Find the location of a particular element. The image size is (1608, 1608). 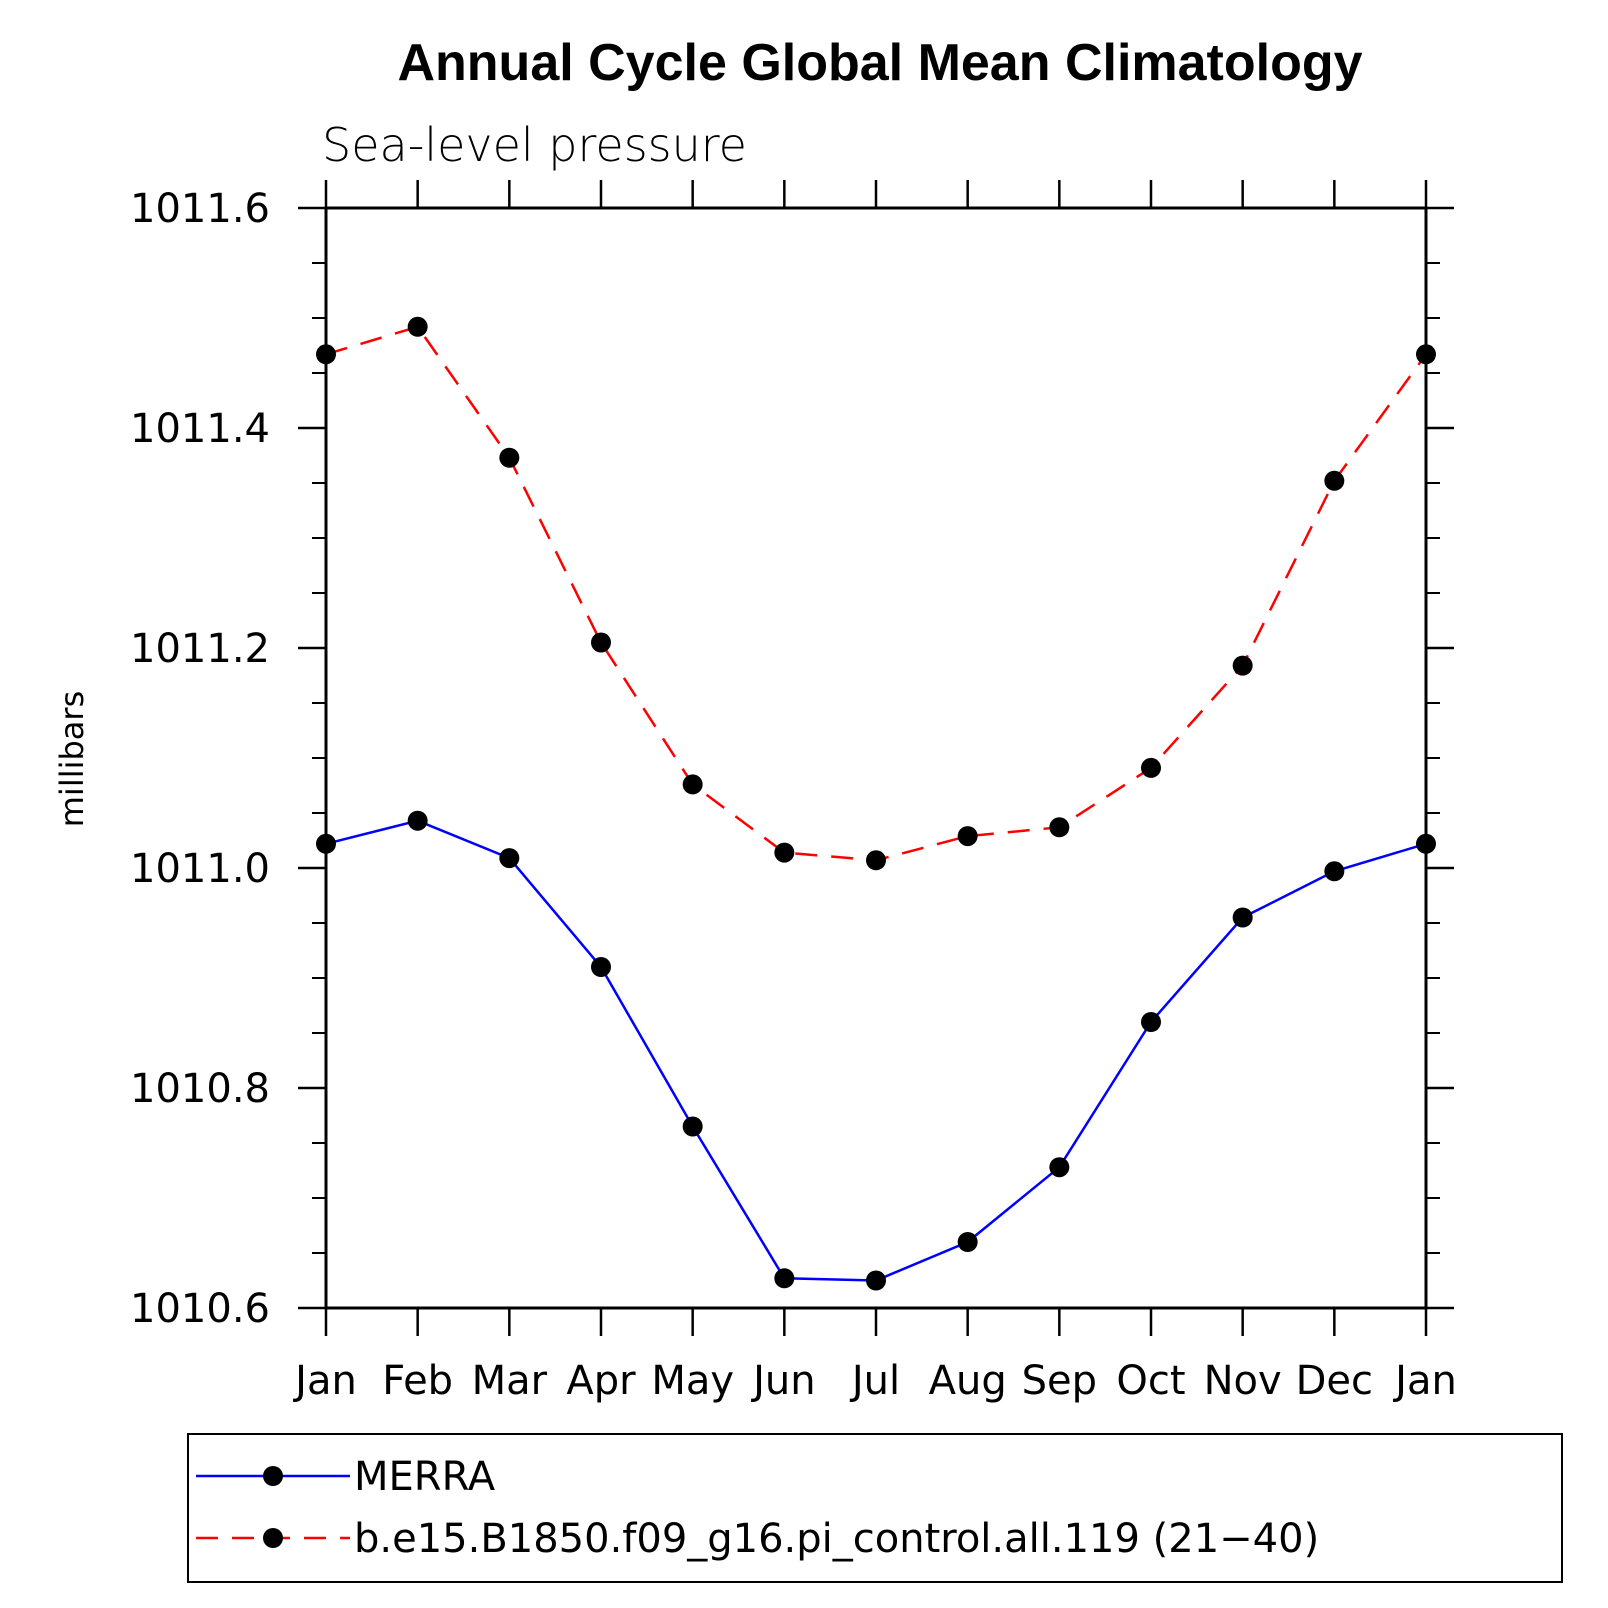

y-axis-label: millibars is located at coordinates (72, 759).